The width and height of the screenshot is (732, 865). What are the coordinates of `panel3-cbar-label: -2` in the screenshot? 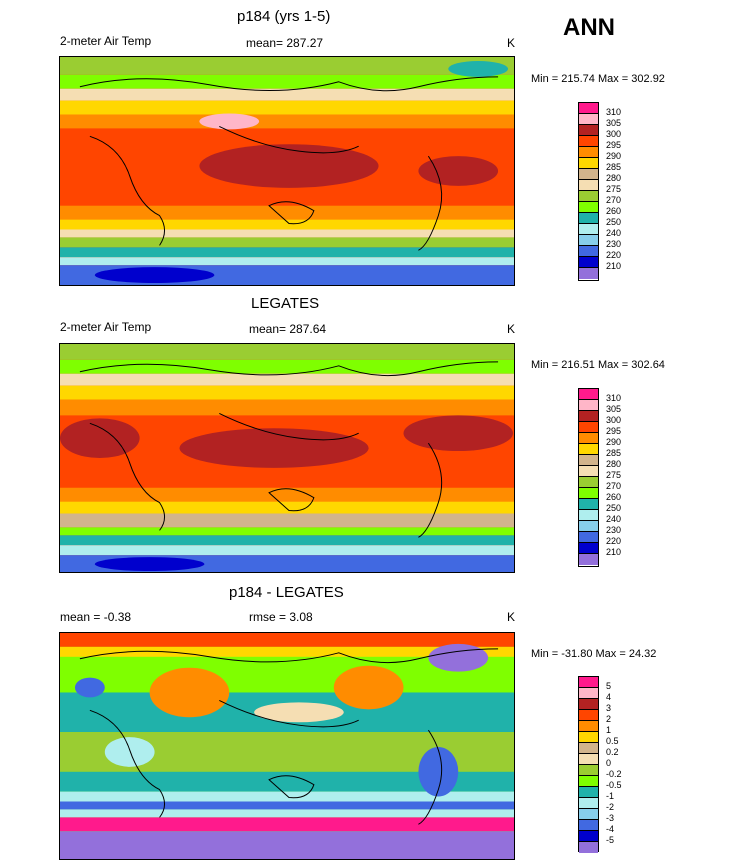 It's located at (610, 807).